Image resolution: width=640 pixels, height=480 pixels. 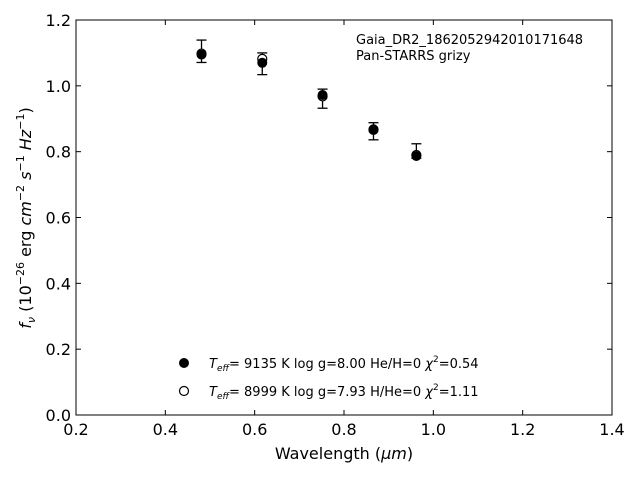 What do you see at coordinates (344, 453) in the screenshot?
I see `x-axis-label: Wavelength (μm)` at bounding box center [344, 453].